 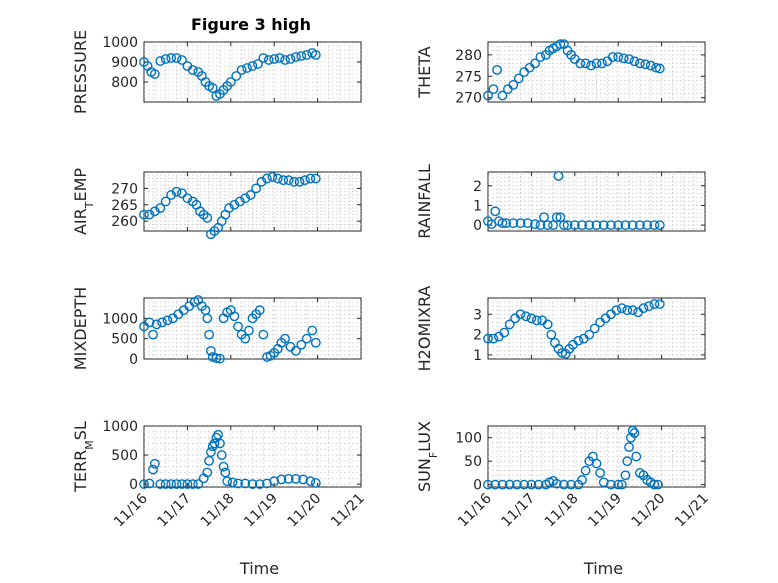 I want to click on x-tick-label: 11/19, so click(x=605, y=511).